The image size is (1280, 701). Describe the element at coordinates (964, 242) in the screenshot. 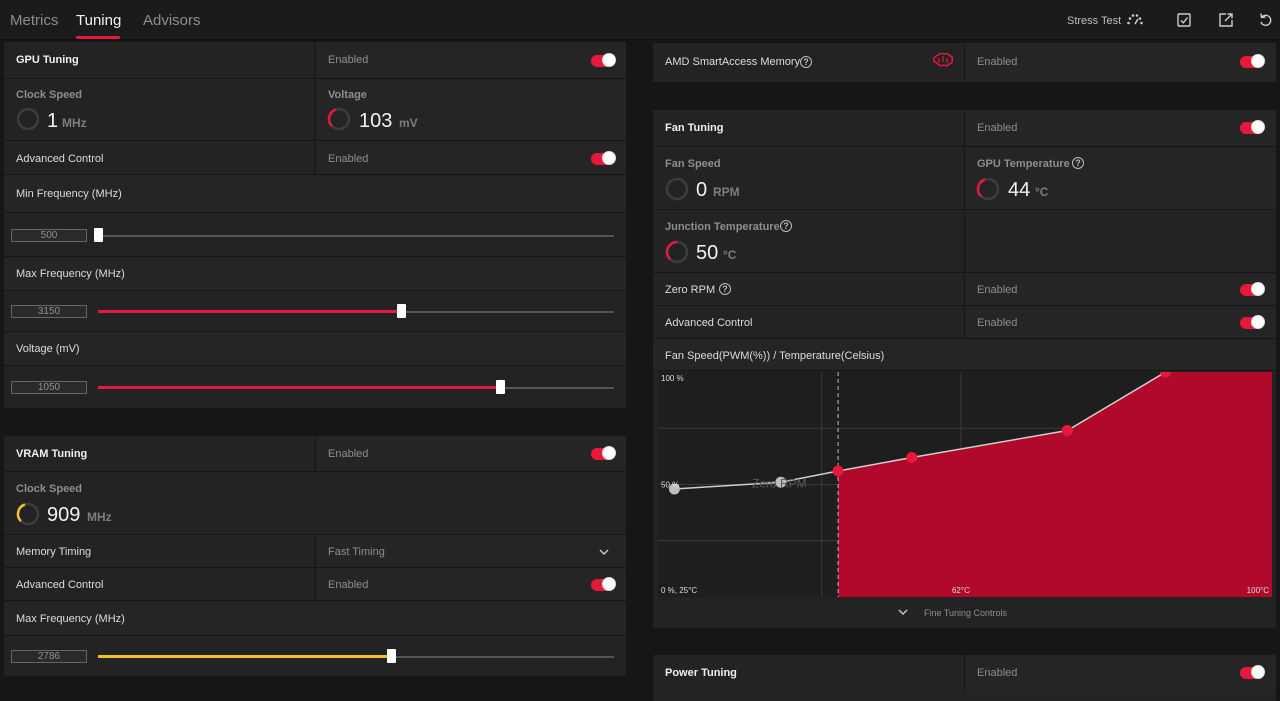

I see `junction-temperature-row: Junction Temperature ? 50 °C` at that location.